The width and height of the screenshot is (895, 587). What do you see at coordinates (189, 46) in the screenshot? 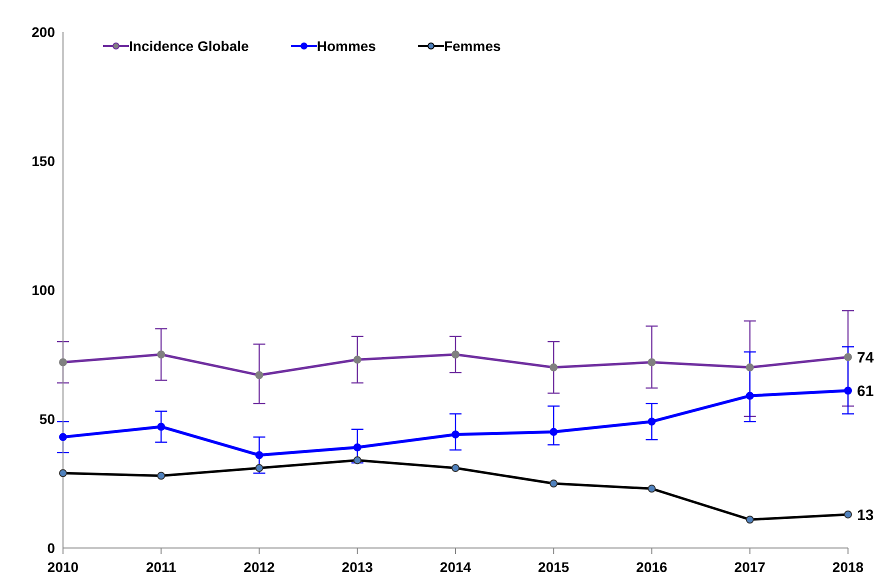
I see `legend-label: Incidence Globale` at bounding box center [189, 46].